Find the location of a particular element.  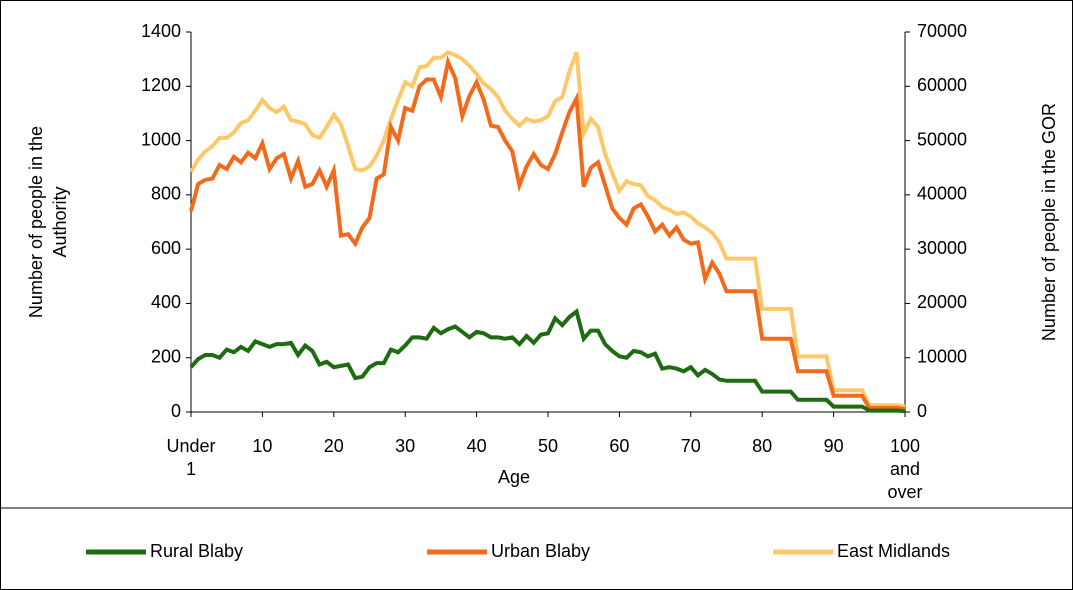

y-tick-label: 0 is located at coordinates (176, 411).